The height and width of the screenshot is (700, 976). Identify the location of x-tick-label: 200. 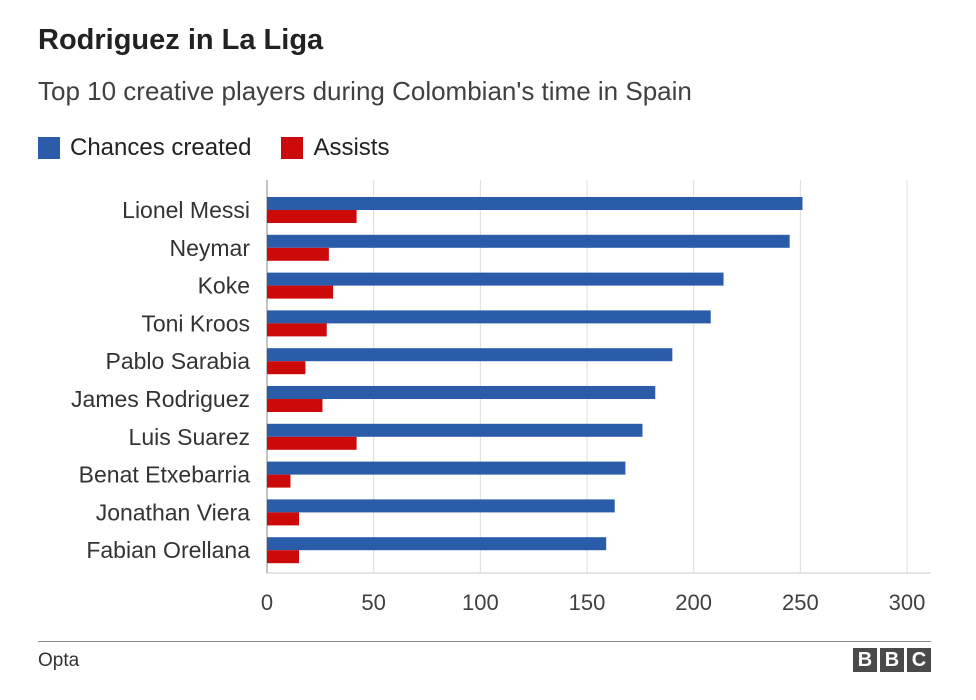
(693, 602).